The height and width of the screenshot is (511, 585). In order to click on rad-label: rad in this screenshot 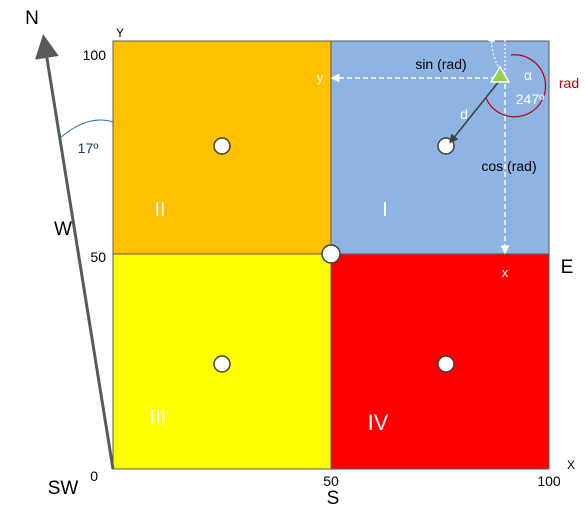, I will do `click(569, 83)`.